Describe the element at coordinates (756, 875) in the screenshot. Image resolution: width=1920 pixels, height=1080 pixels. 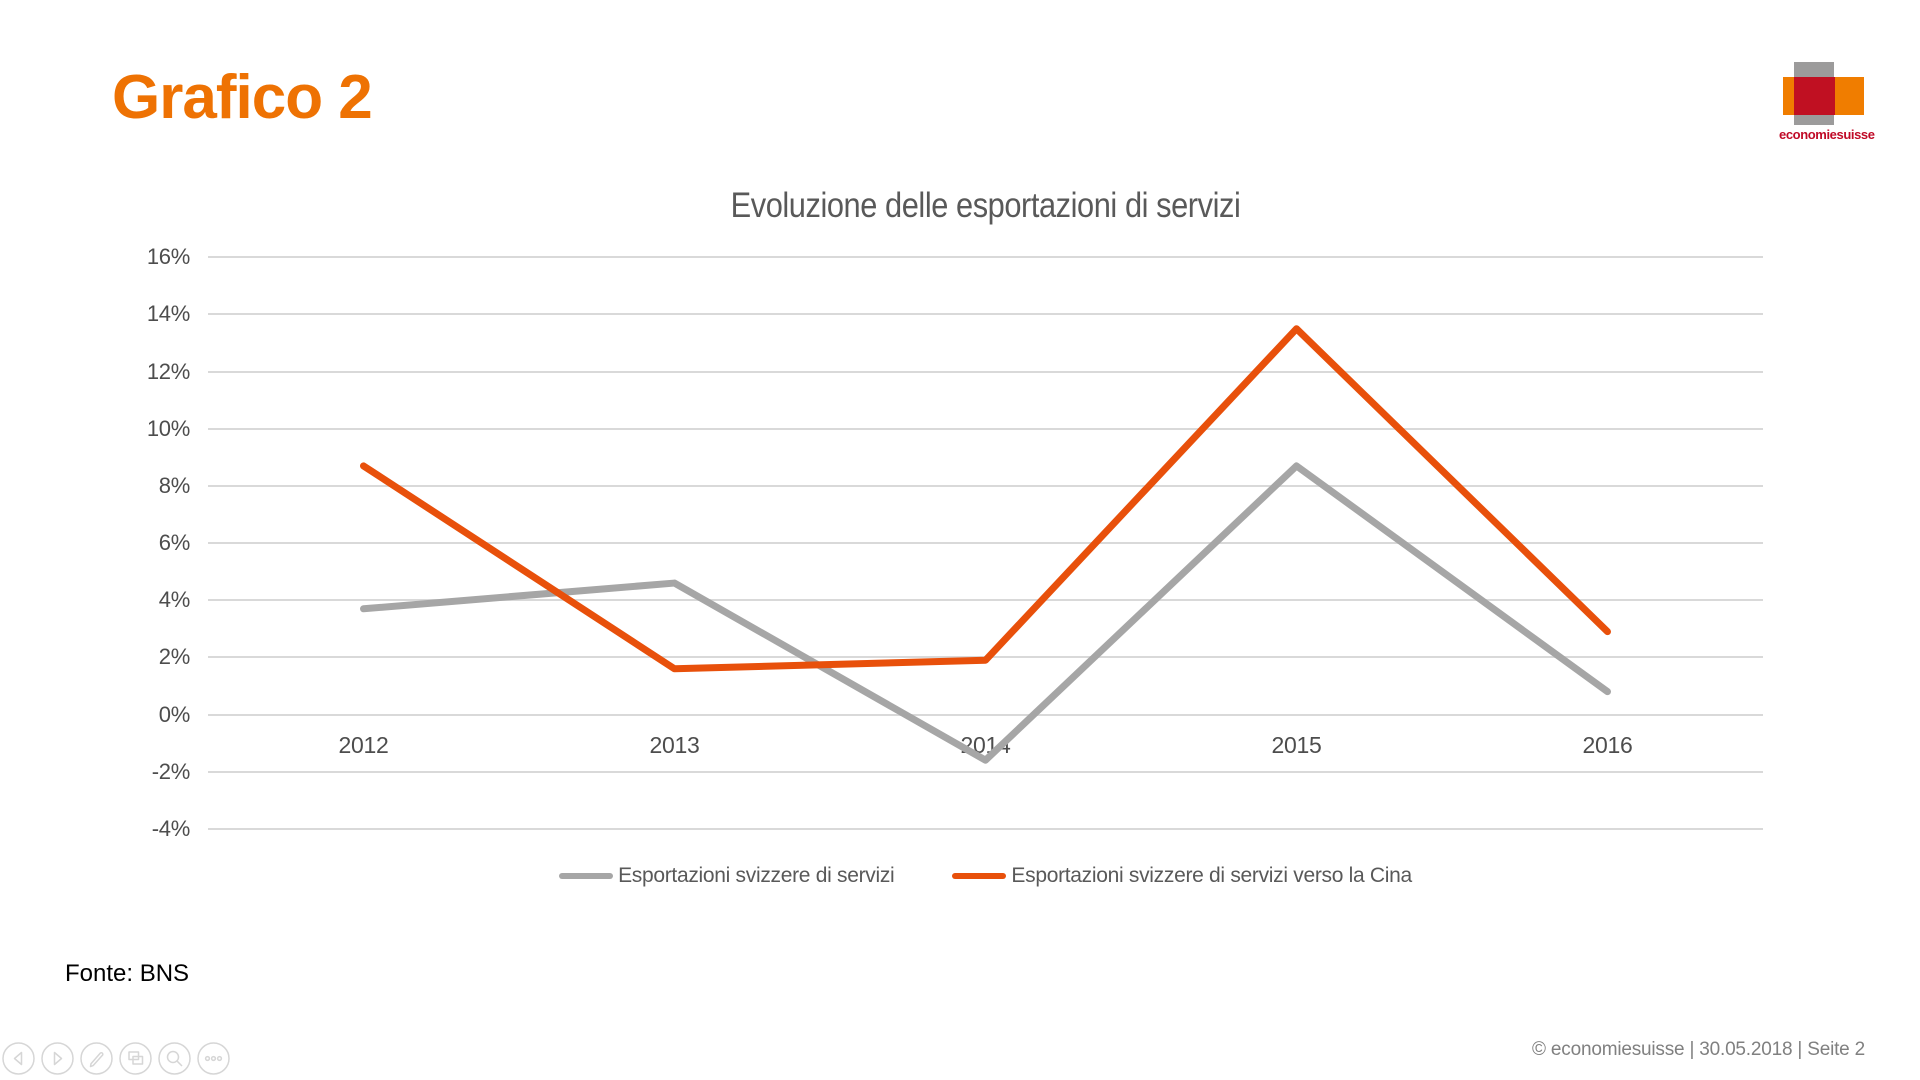
I see `legend-label: Esportazioni svizzere di servizi` at that location.